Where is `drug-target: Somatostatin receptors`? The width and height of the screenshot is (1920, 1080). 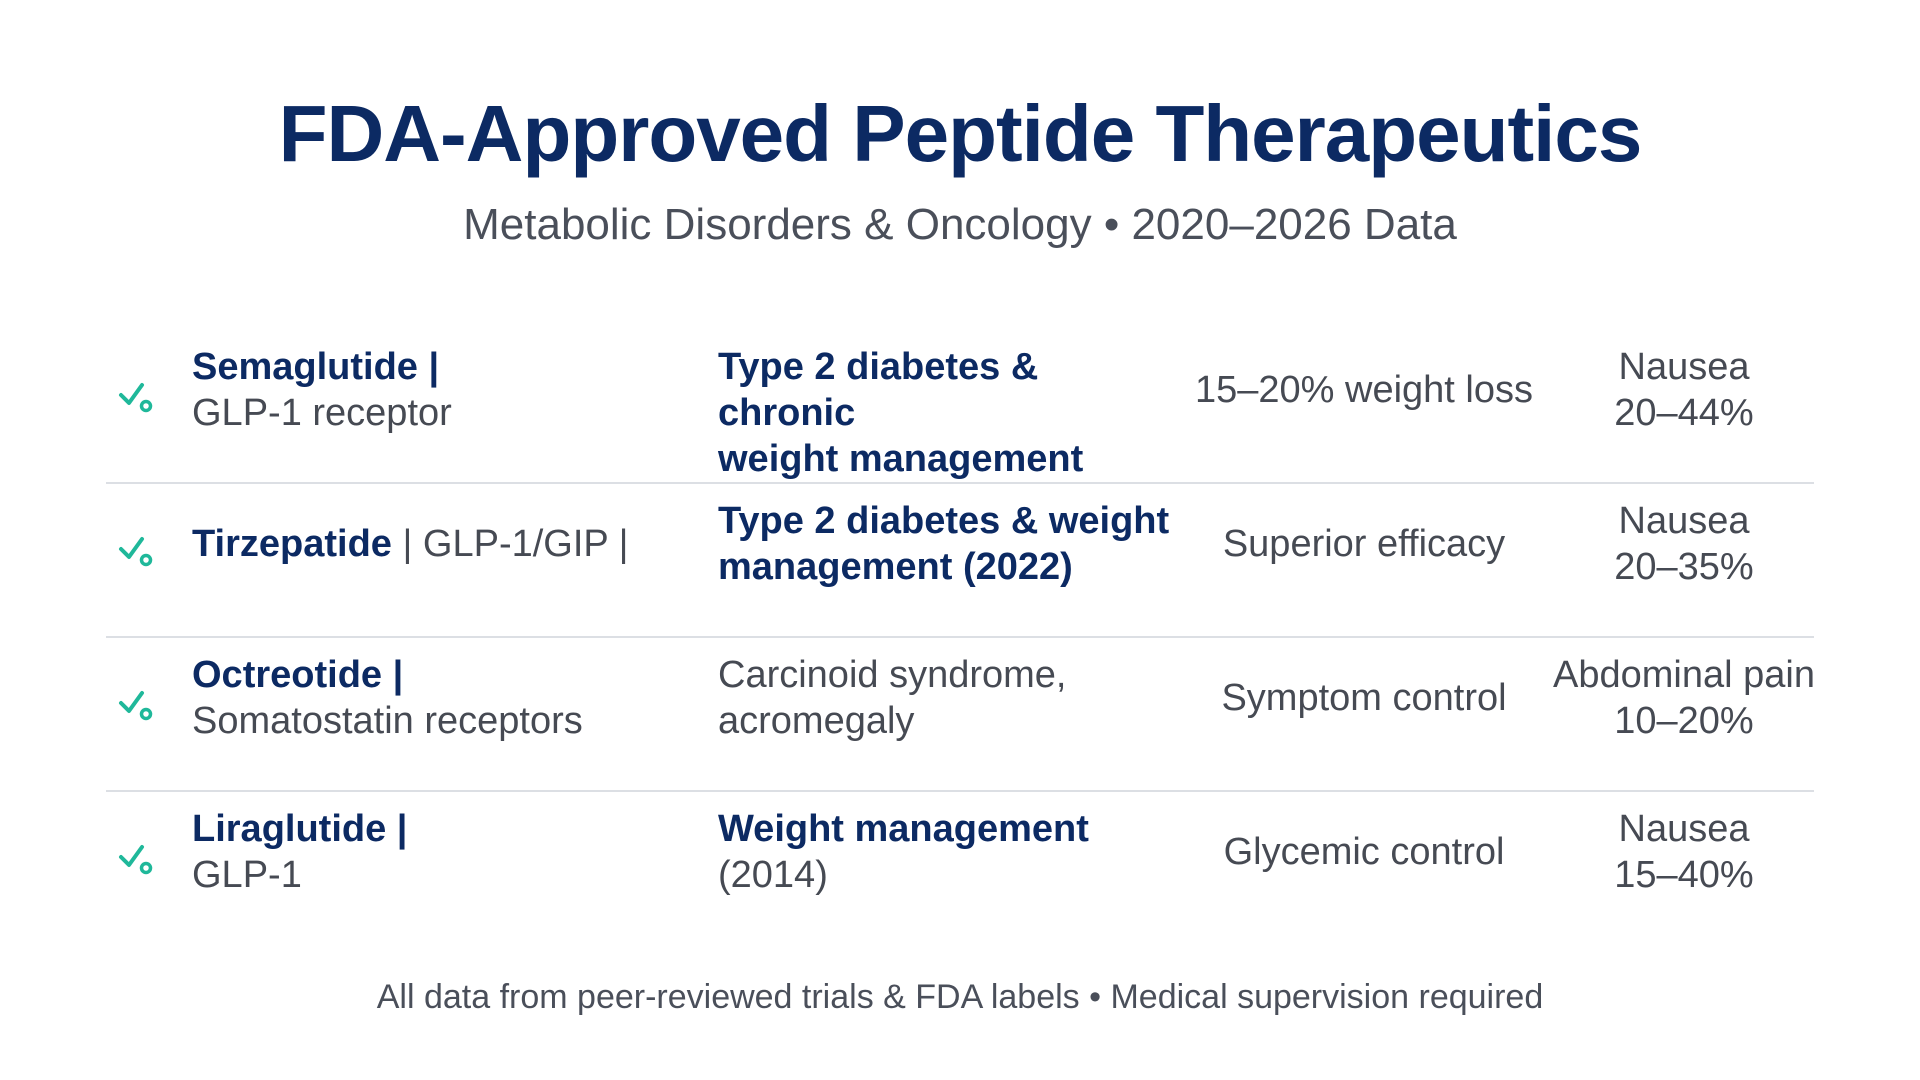
drug-target: Somatostatin receptors is located at coordinates (387, 721).